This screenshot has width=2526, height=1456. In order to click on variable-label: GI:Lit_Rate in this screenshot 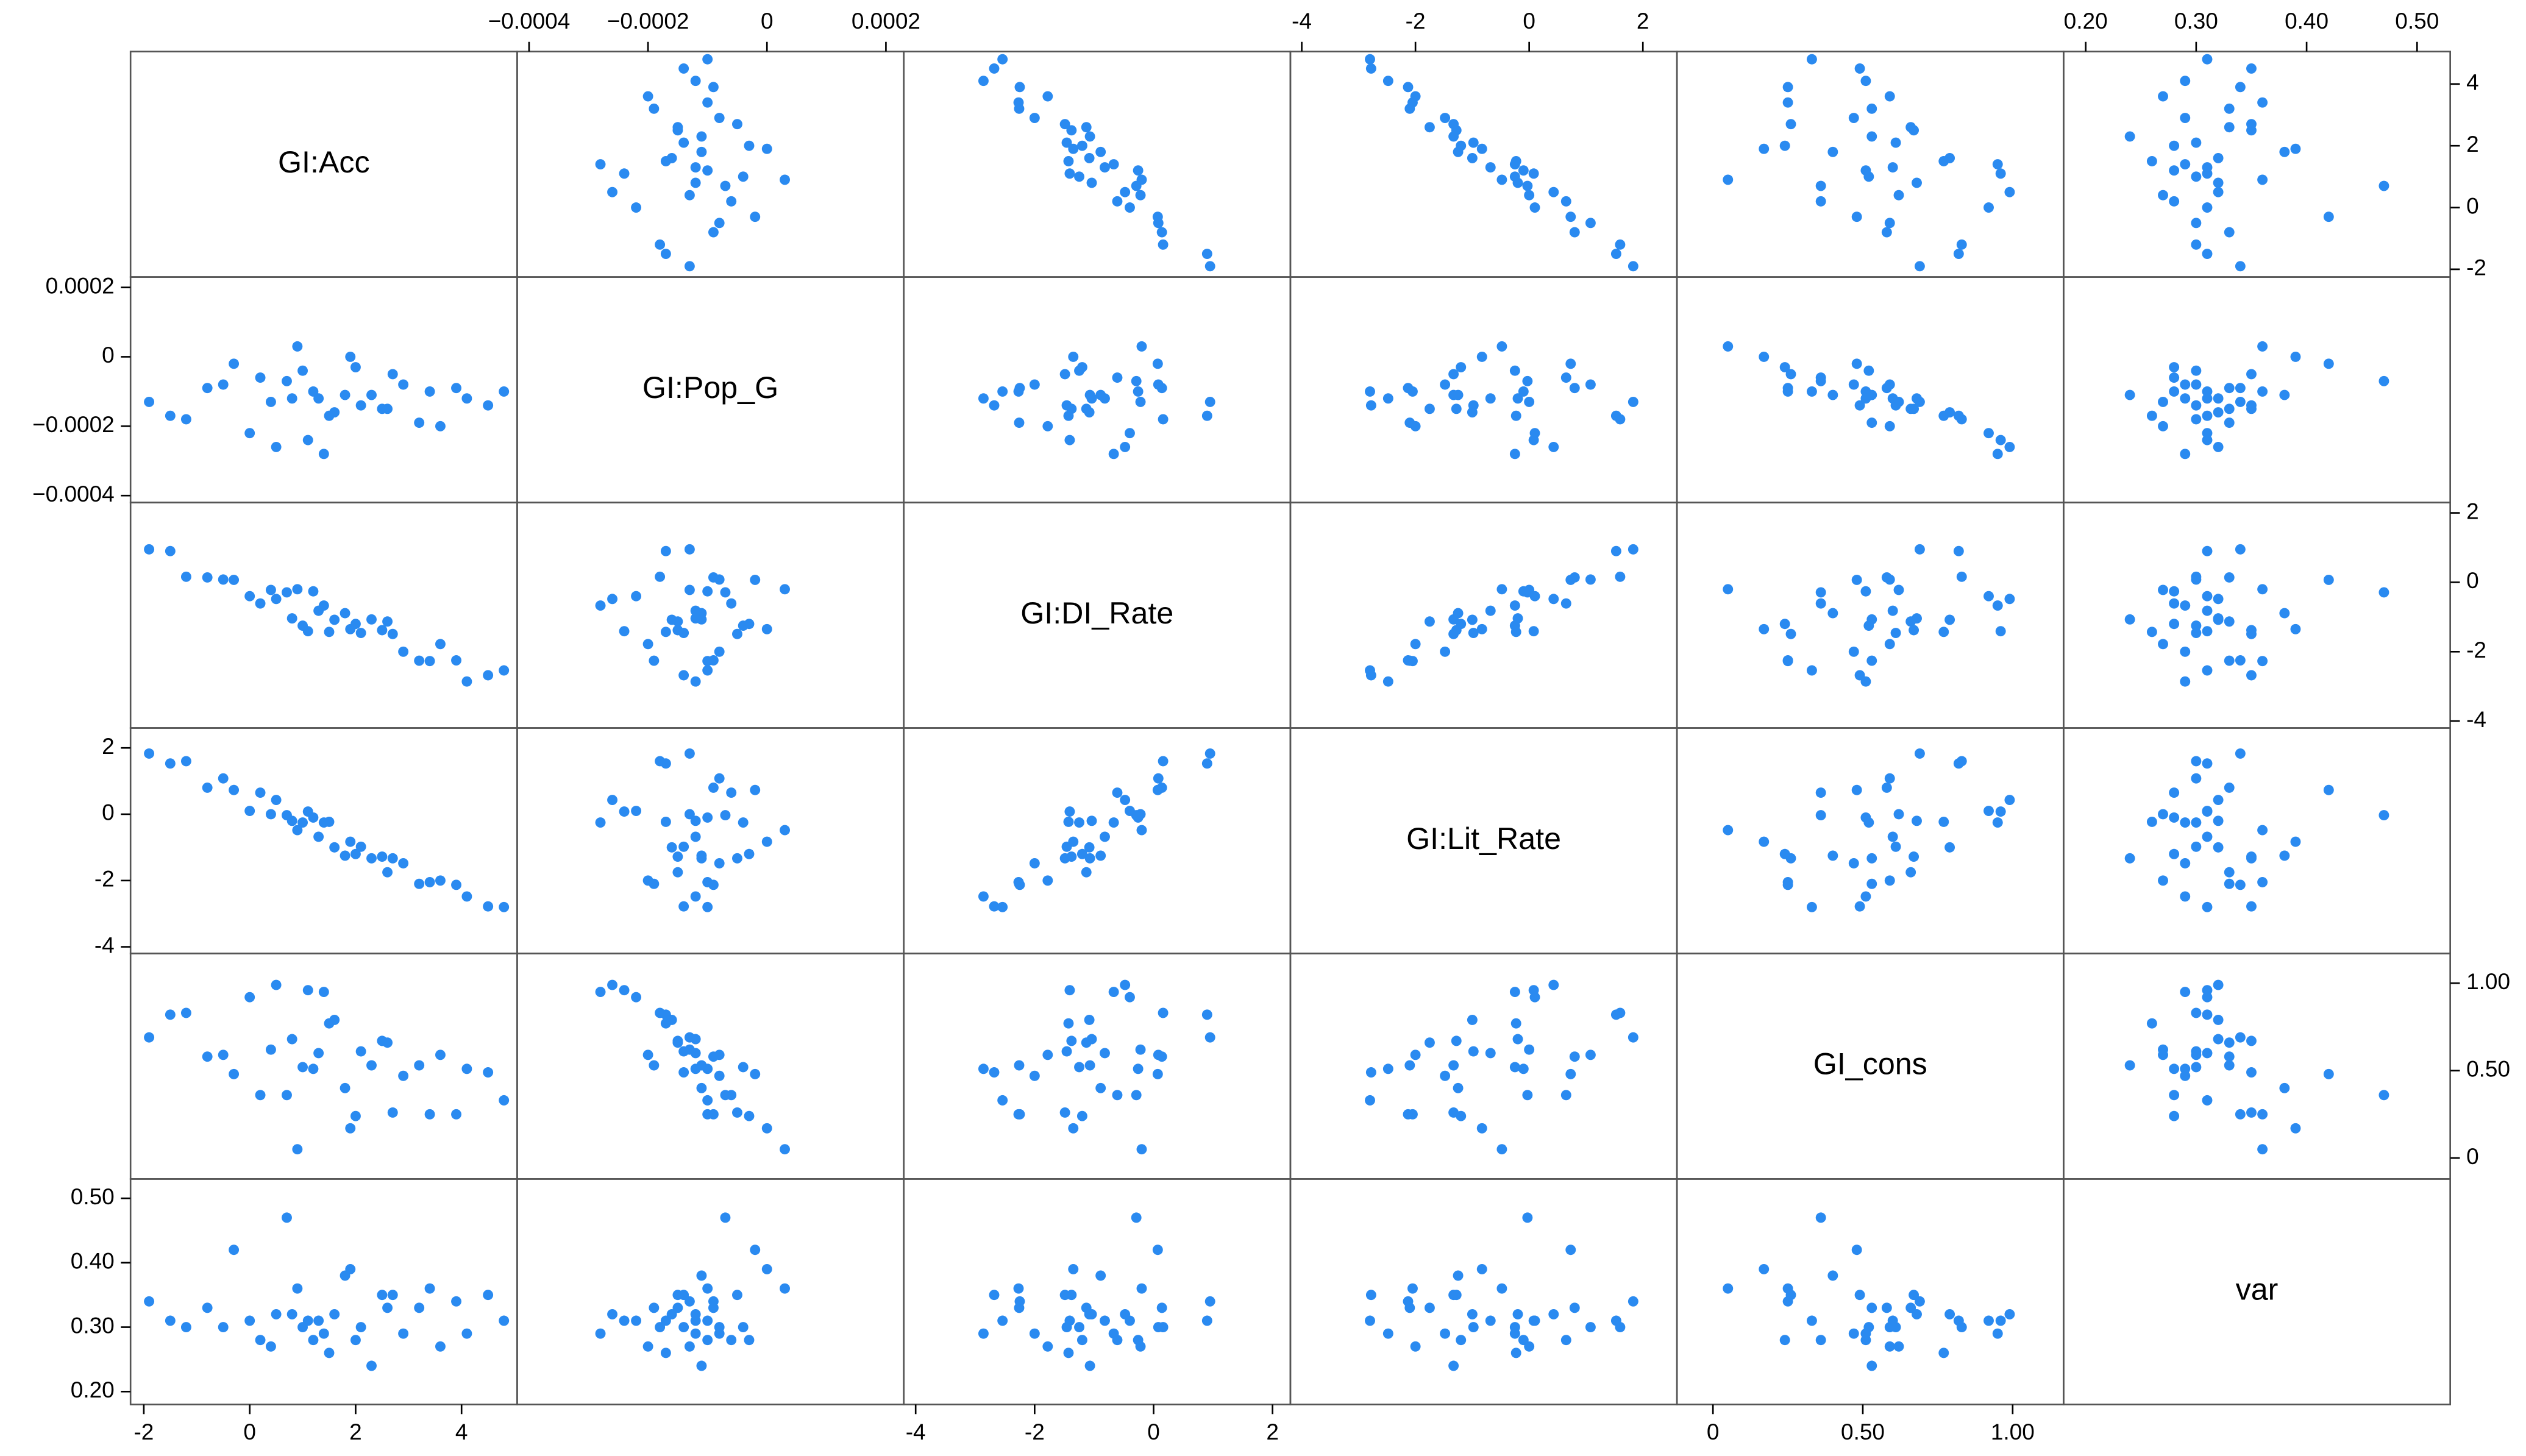, I will do `click(1483, 839)`.